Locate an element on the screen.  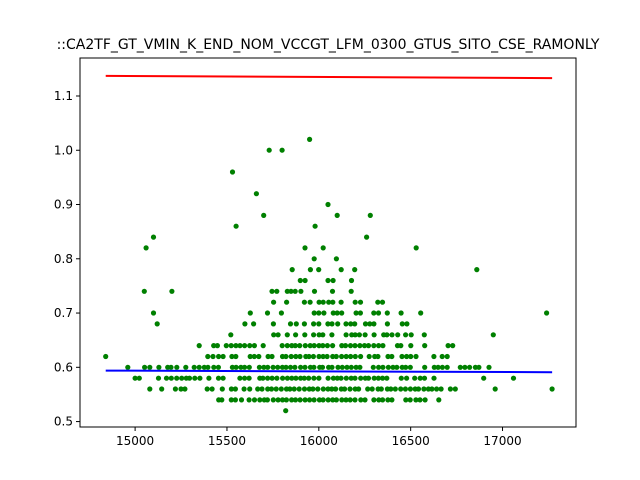
x-tick-label: 16000 is located at coordinates (319, 441).